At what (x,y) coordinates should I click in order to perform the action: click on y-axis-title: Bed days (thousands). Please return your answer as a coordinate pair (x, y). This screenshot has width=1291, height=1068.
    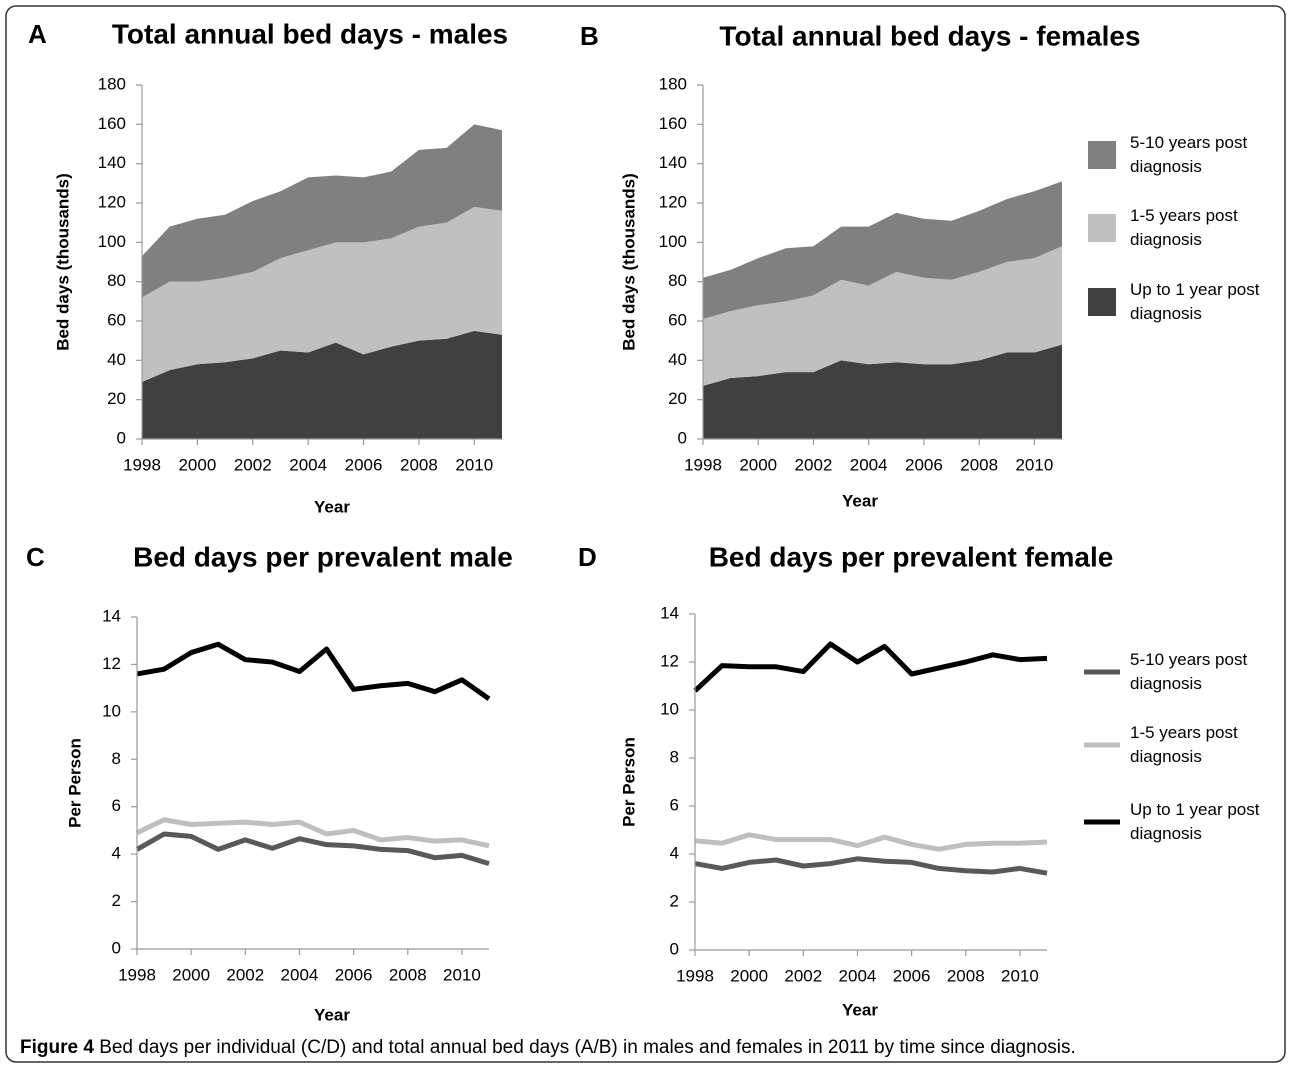
    Looking at the image, I should click on (628, 262).